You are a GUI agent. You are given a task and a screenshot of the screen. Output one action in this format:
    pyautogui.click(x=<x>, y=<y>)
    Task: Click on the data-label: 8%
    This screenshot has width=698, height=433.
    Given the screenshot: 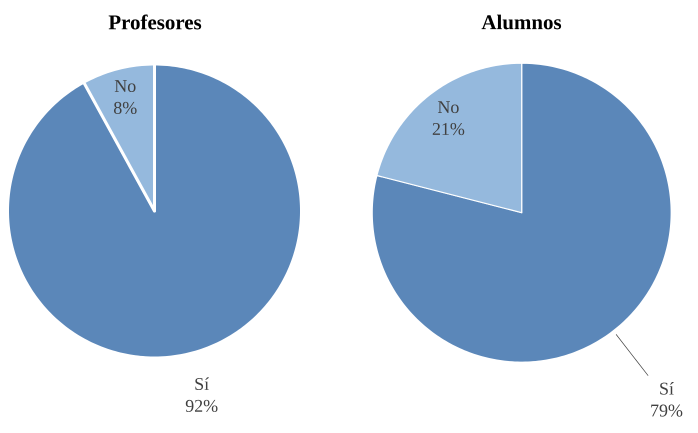 What is the action you would take?
    pyautogui.click(x=125, y=108)
    